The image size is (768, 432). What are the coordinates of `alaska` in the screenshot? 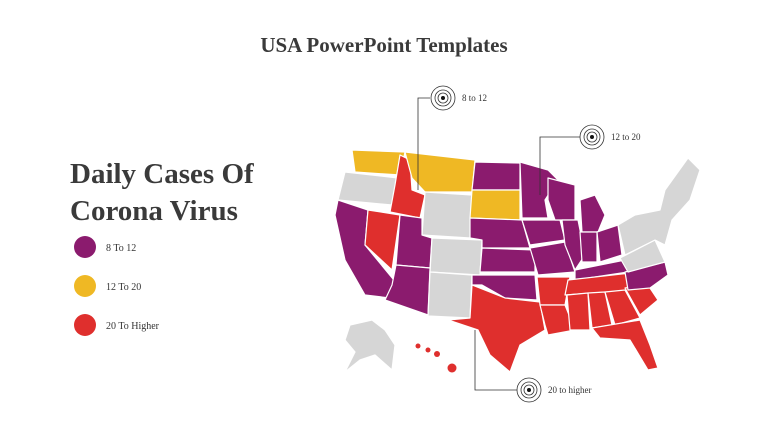 It's located at (370, 346).